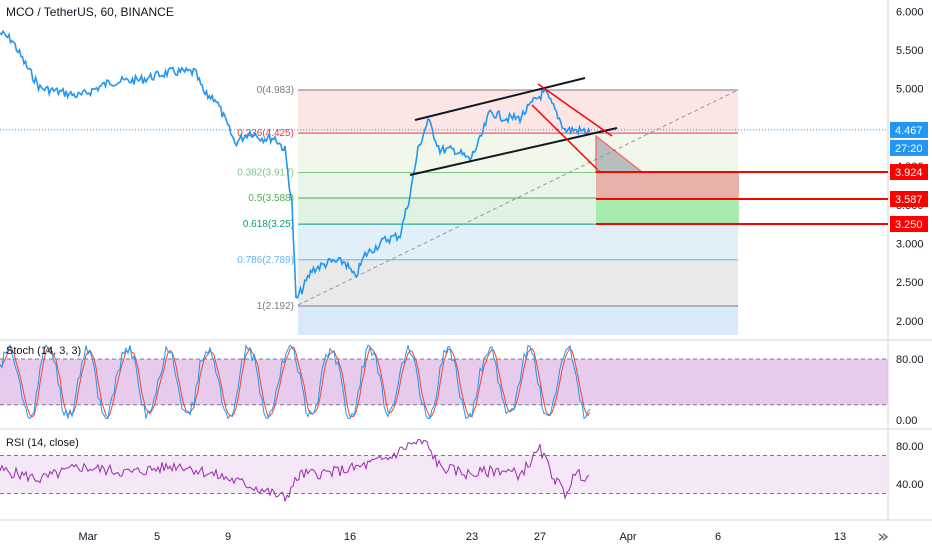 Image resolution: width=932 pixels, height=550 pixels. What do you see at coordinates (910, 485) in the screenshot?
I see `rsi-tick-label: 40.00` at bounding box center [910, 485].